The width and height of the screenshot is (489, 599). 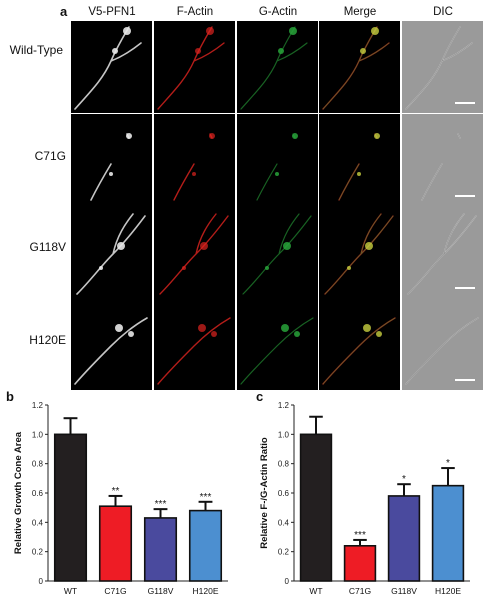 What do you see at coordinates (359, 252) in the screenshot?
I see `micrograph-g118v-merge` at bounding box center [359, 252].